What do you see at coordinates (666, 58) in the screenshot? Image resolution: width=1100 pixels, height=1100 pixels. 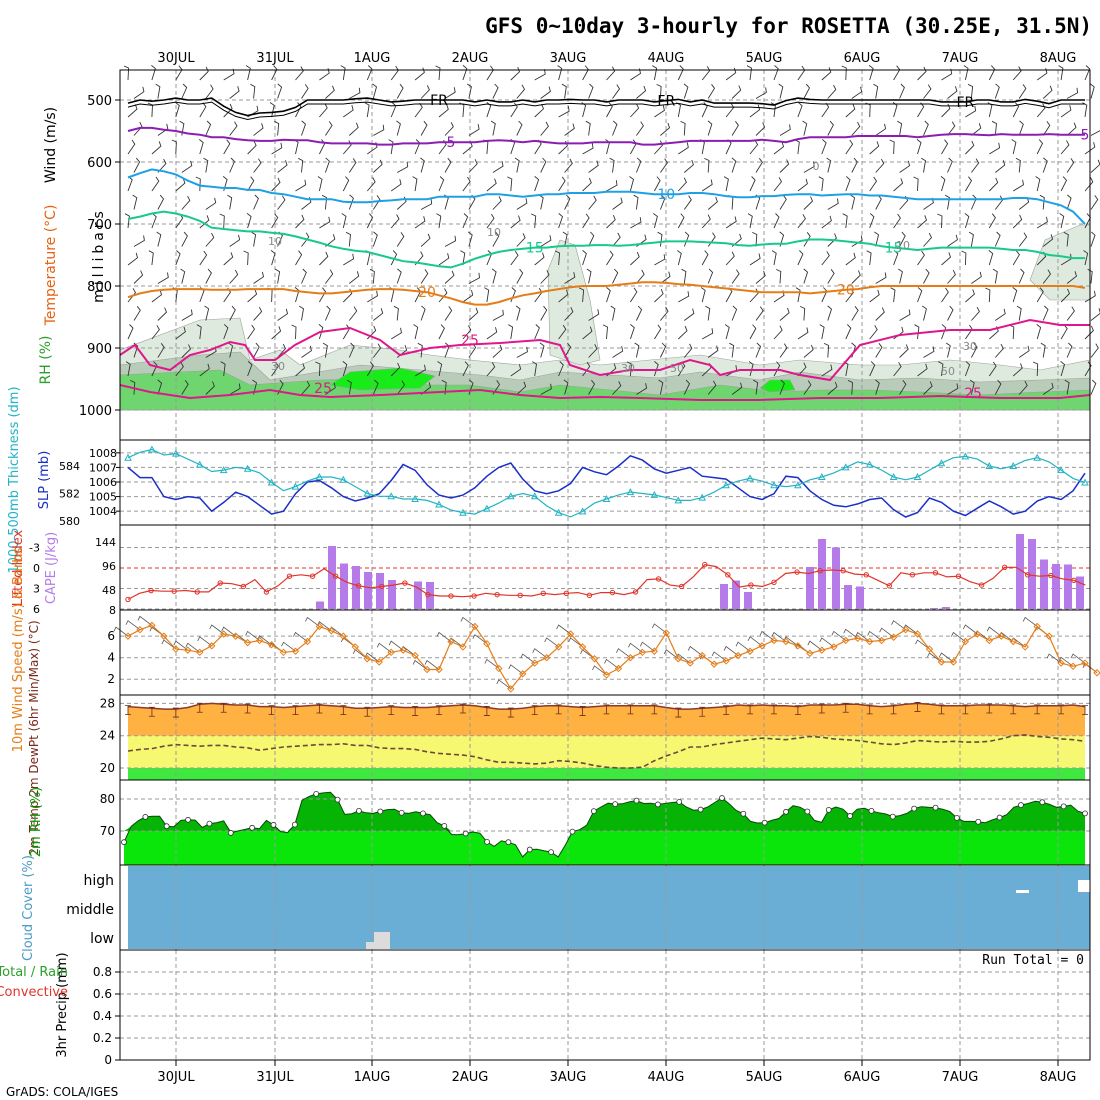 I see `date-label-top: 4AUG` at bounding box center [666, 58].